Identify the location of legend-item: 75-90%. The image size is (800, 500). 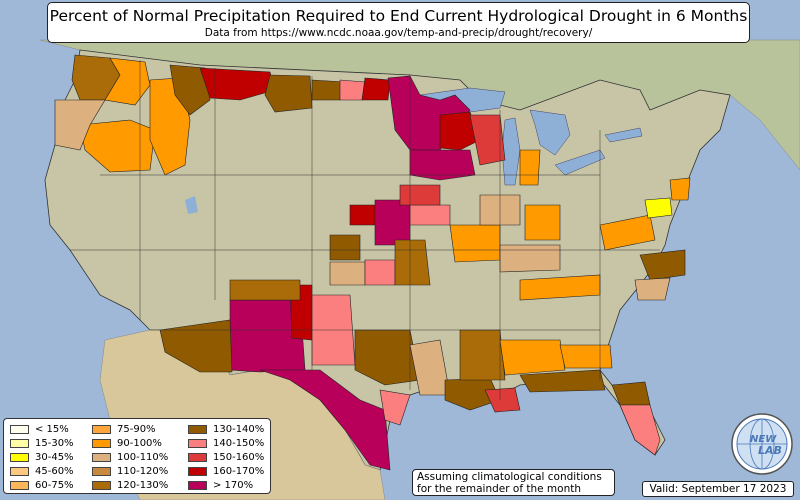
(124, 429).